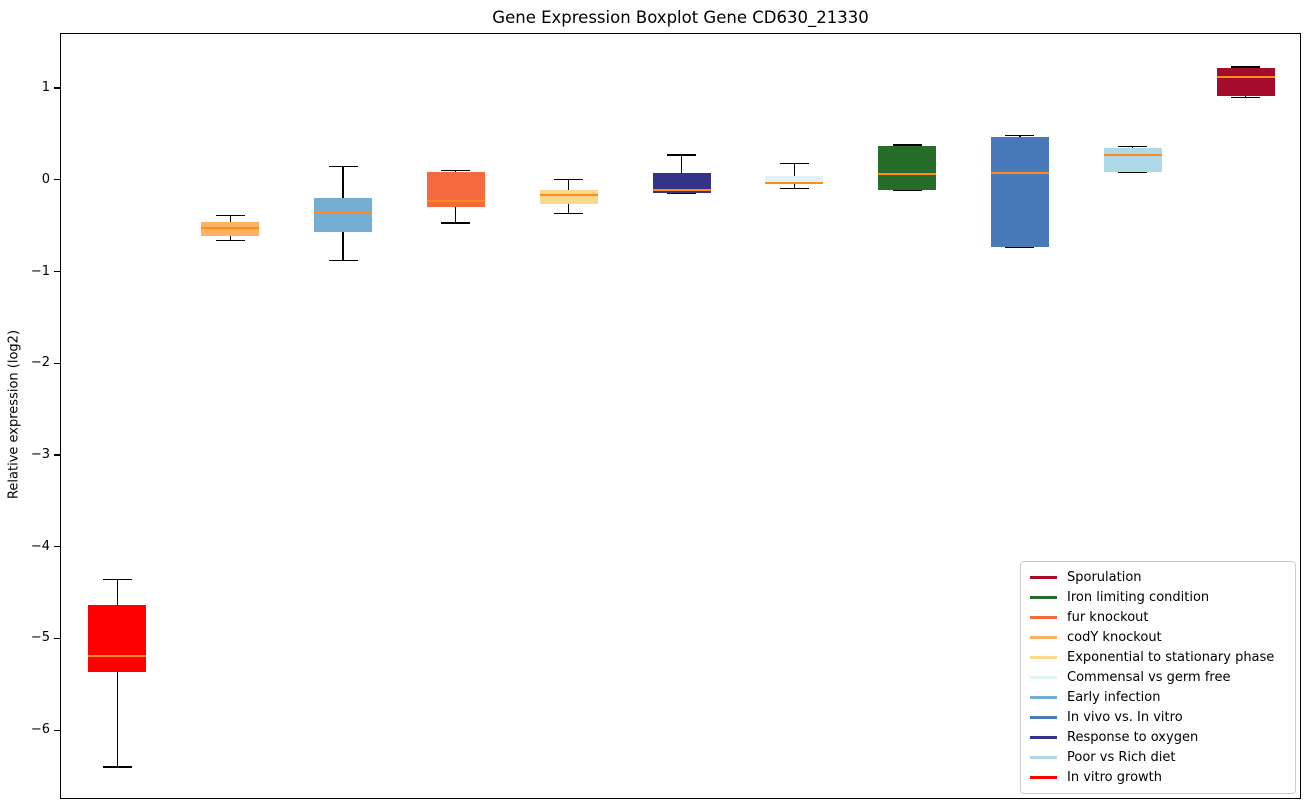 The height and width of the screenshot is (812, 1309). I want to click on legend-label: Sporulation, so click(1104, 577).